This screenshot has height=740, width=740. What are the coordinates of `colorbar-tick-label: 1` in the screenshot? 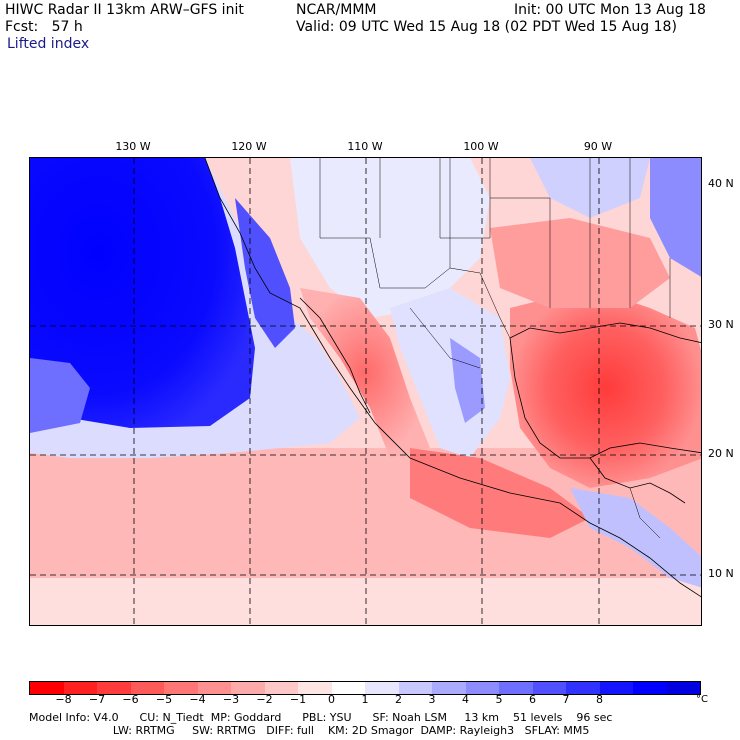 It's located at (365, 699).